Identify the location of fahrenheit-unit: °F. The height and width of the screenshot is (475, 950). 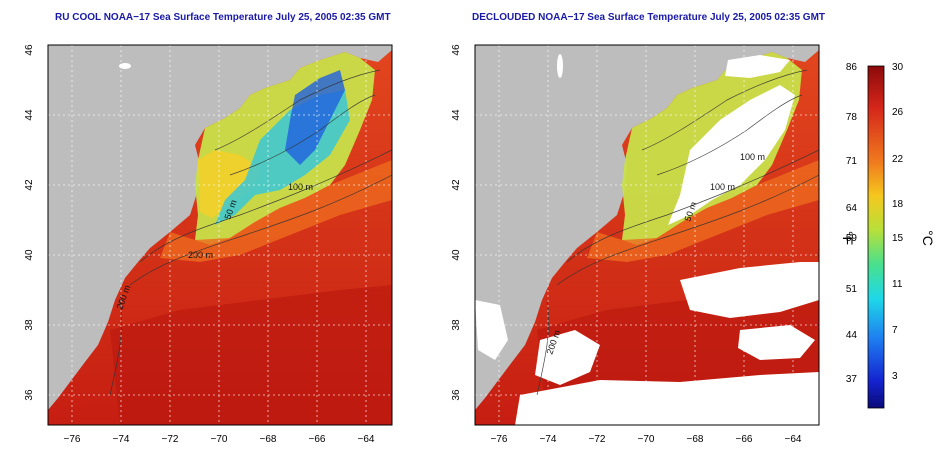
(848, 238).